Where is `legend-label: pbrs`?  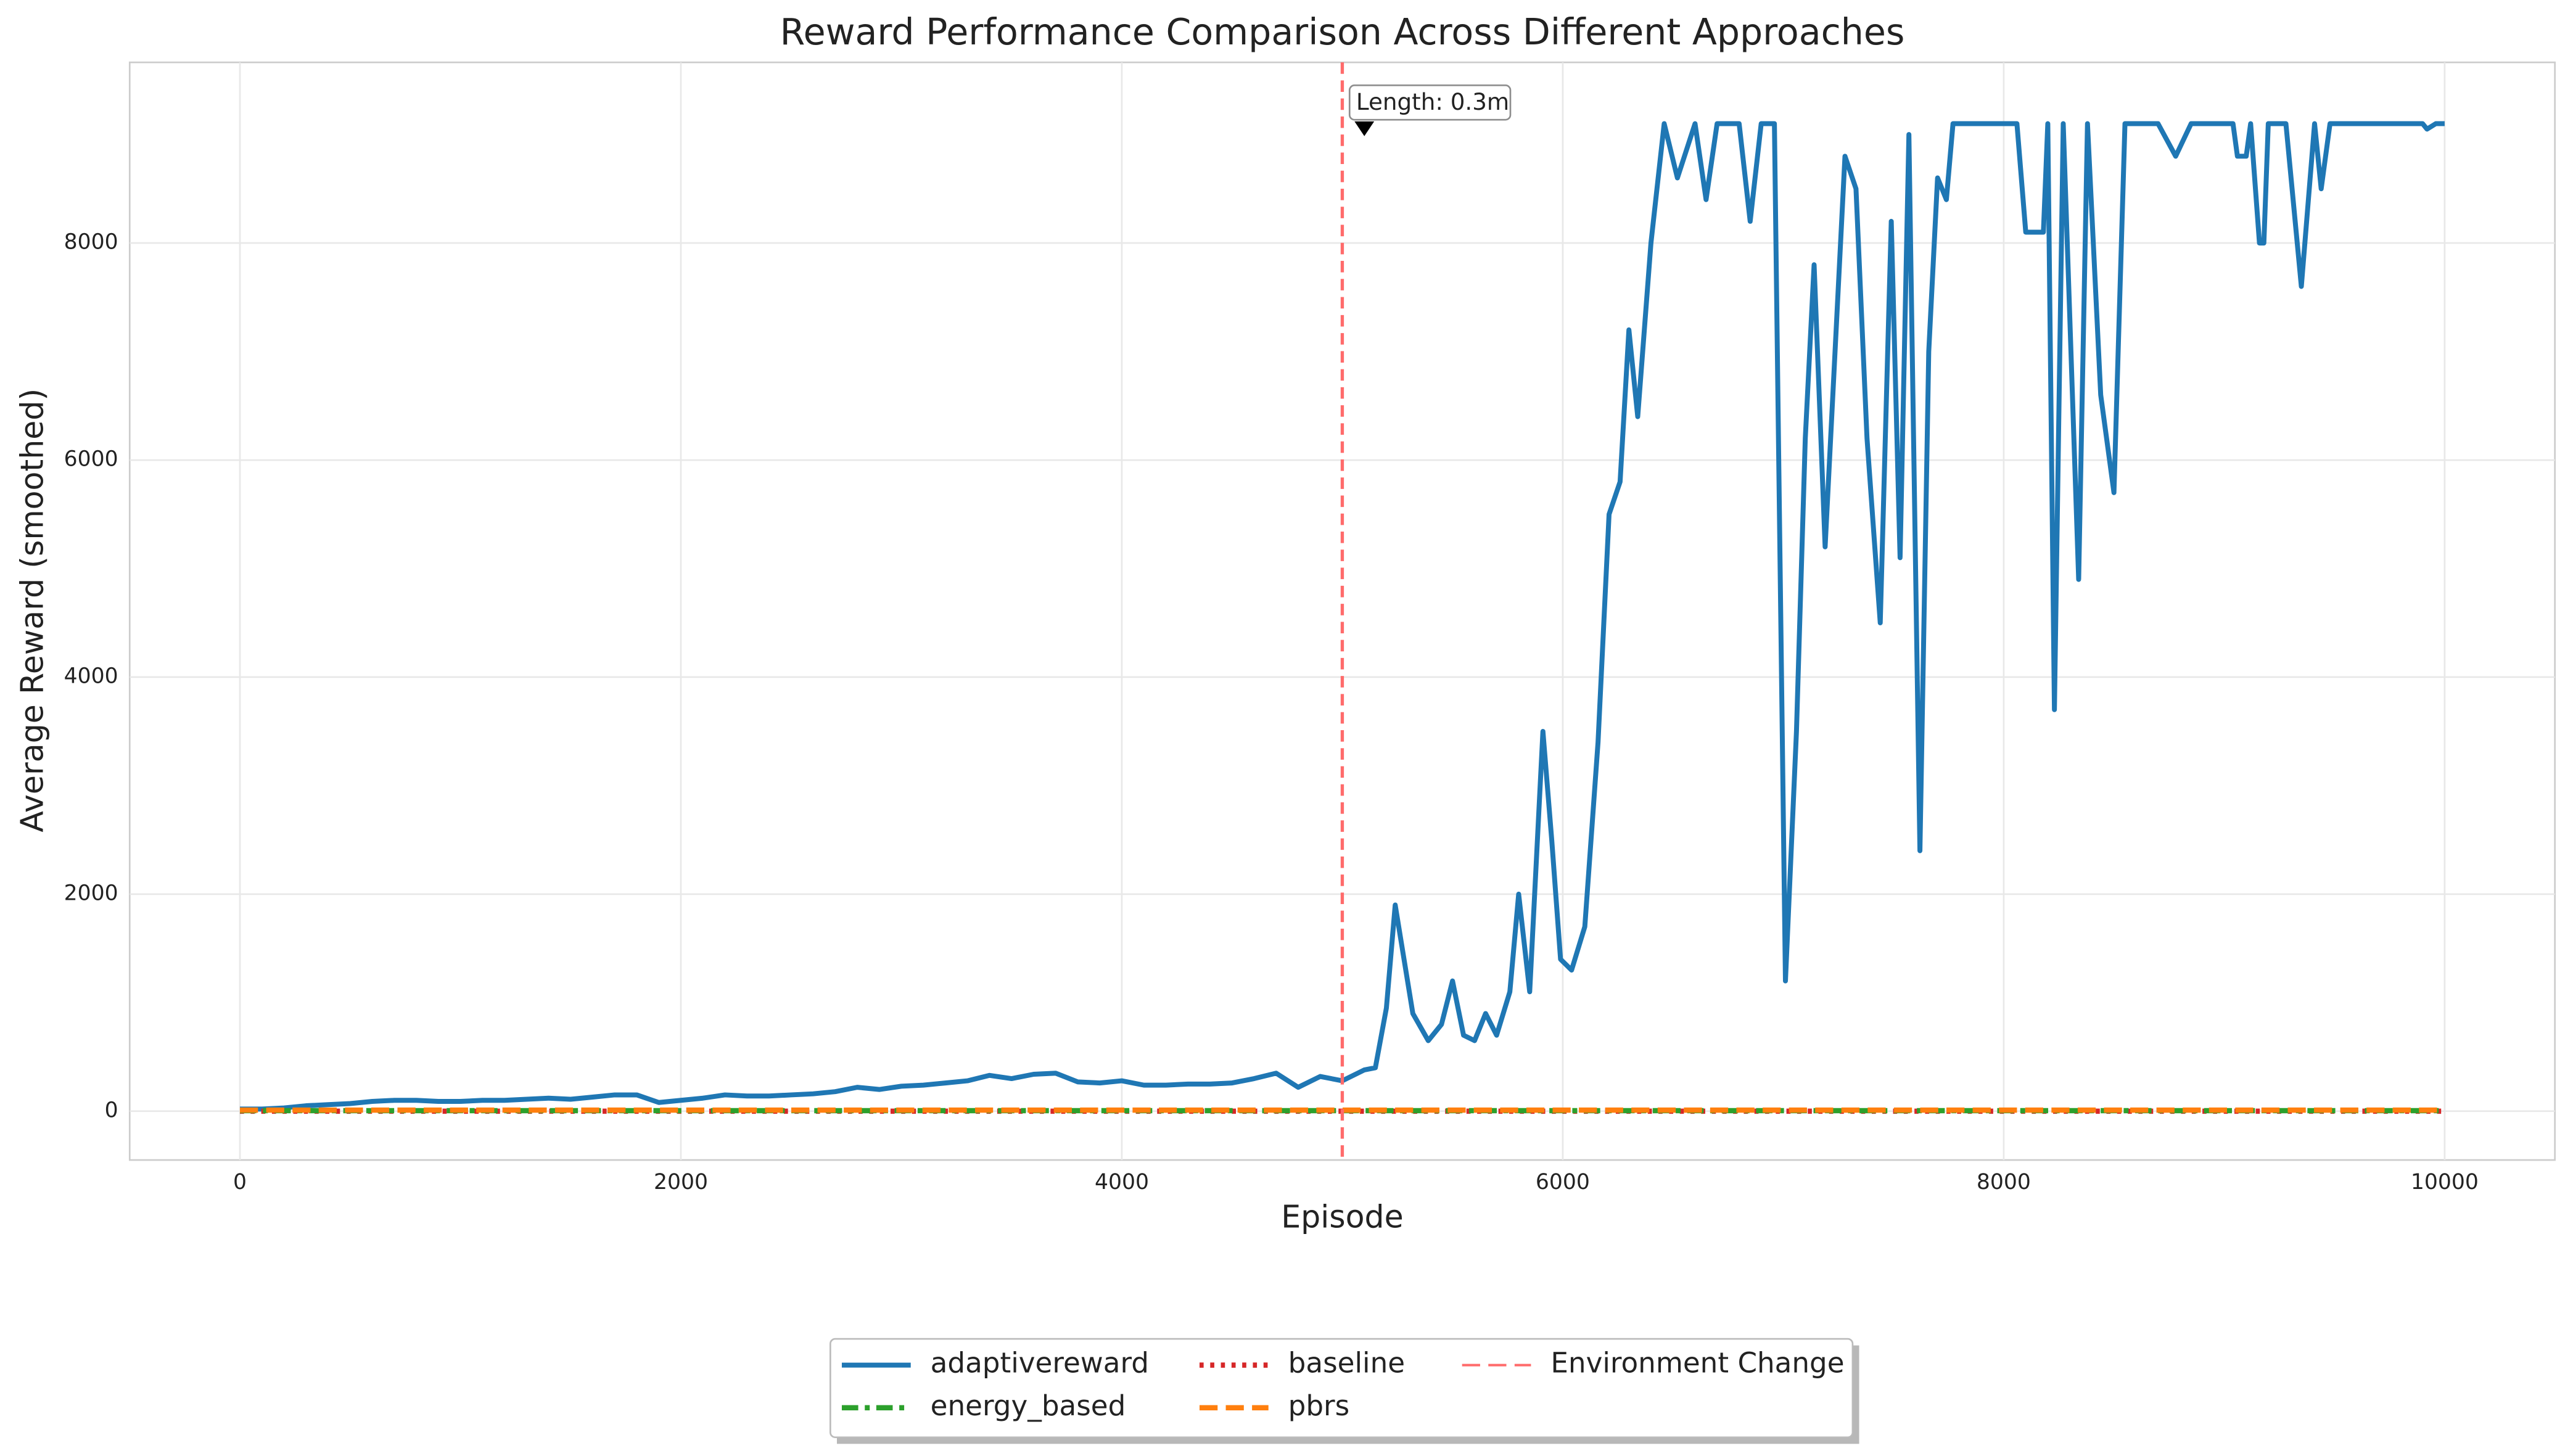
legend-label: pbrs is located at coordinates (1319, 1406).